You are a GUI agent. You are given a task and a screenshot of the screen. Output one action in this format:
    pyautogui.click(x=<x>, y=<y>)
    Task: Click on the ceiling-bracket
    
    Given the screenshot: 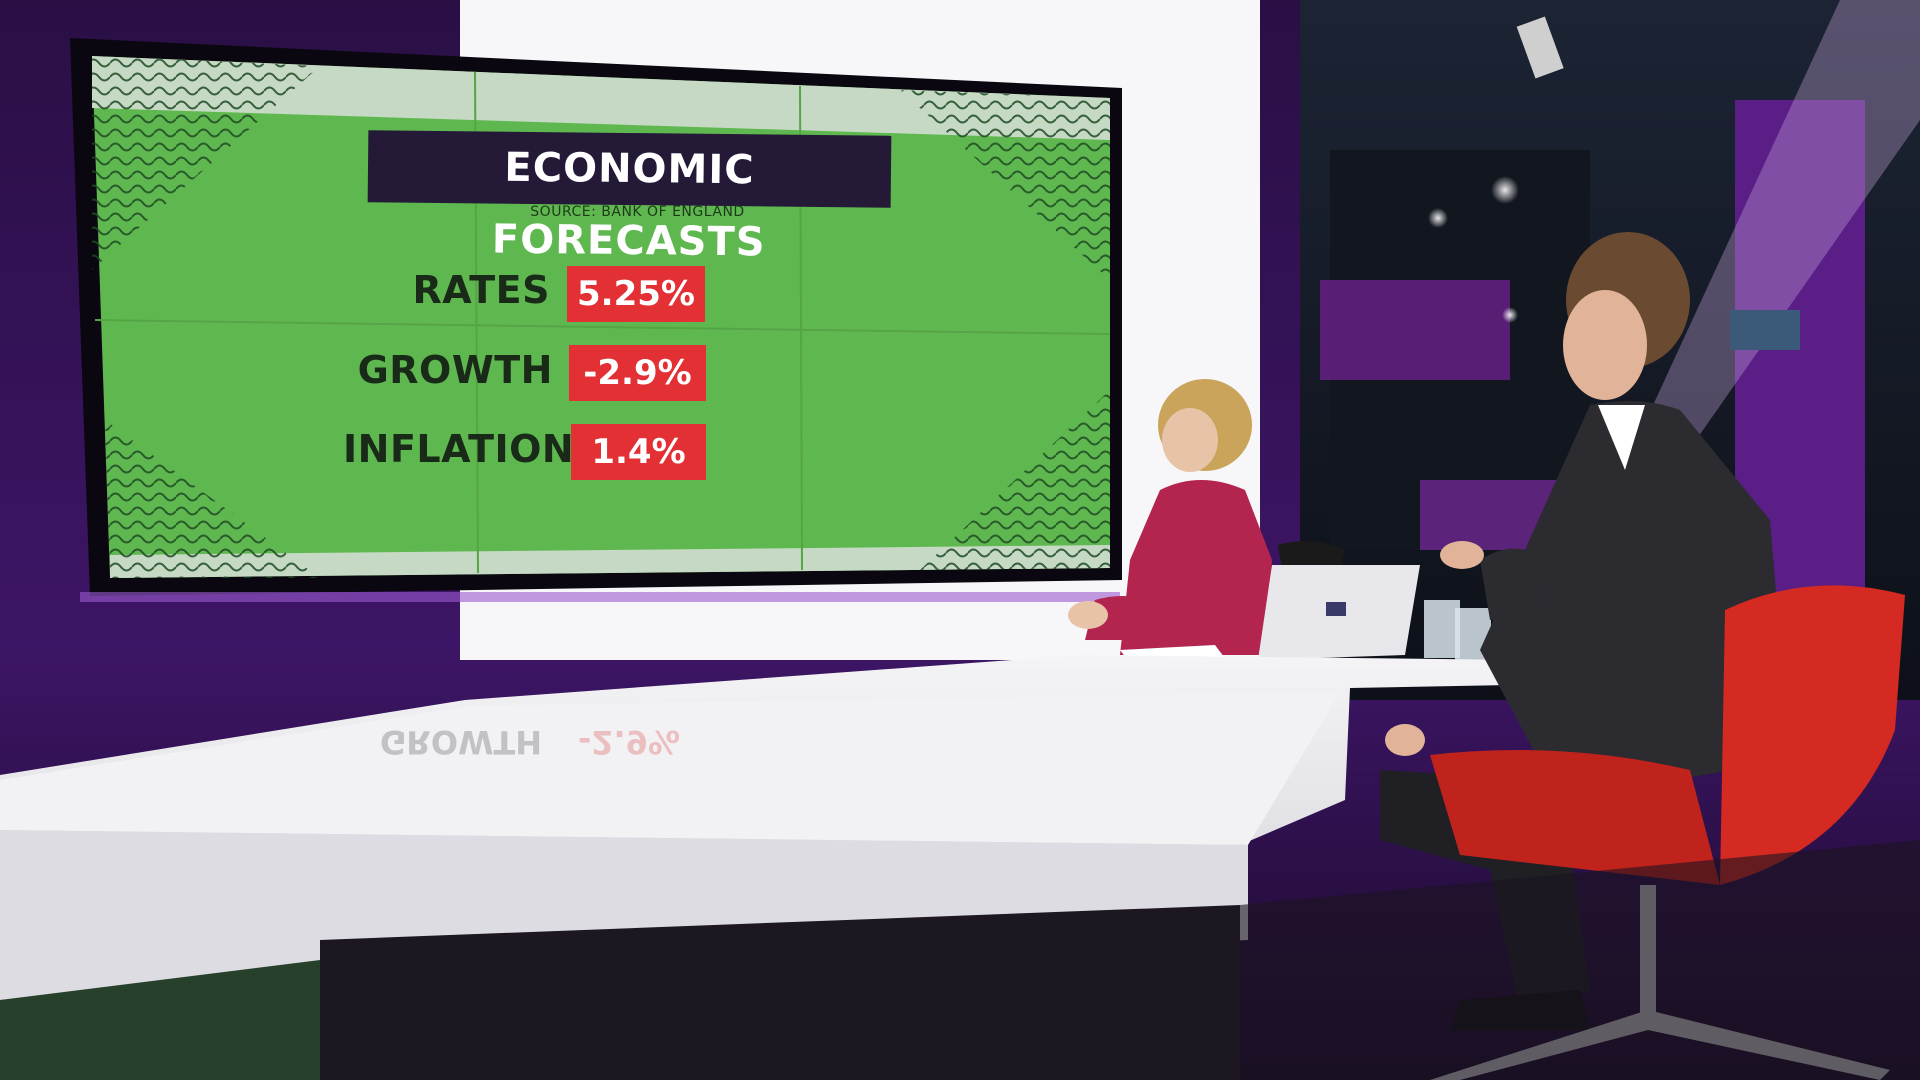 What is the action you would take?
    pyautogui.click(x=1540, y=47)
    